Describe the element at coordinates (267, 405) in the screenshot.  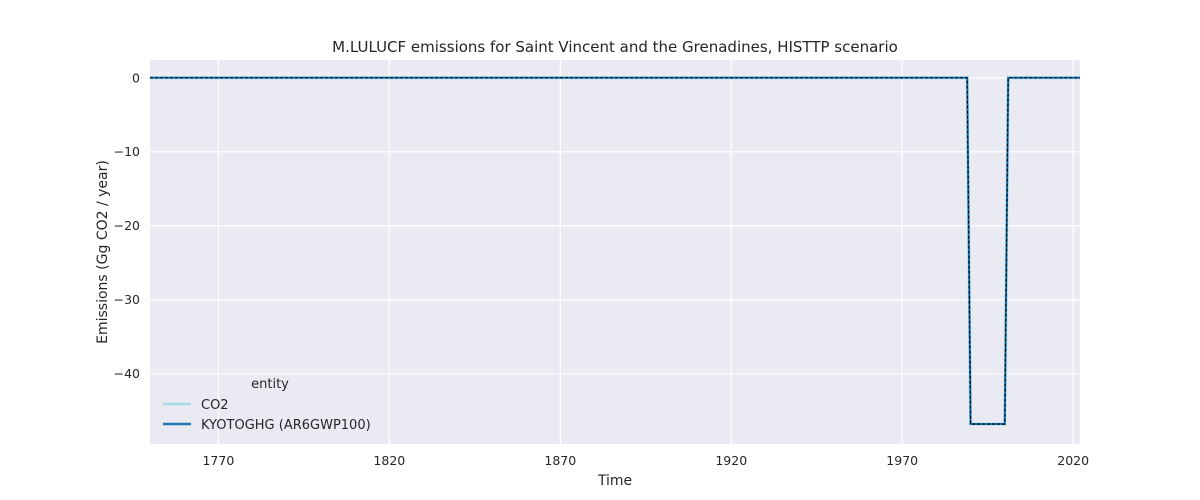
I see `legend: entity CO2 KYOTOGHG (AR6GWP100)` at that location.